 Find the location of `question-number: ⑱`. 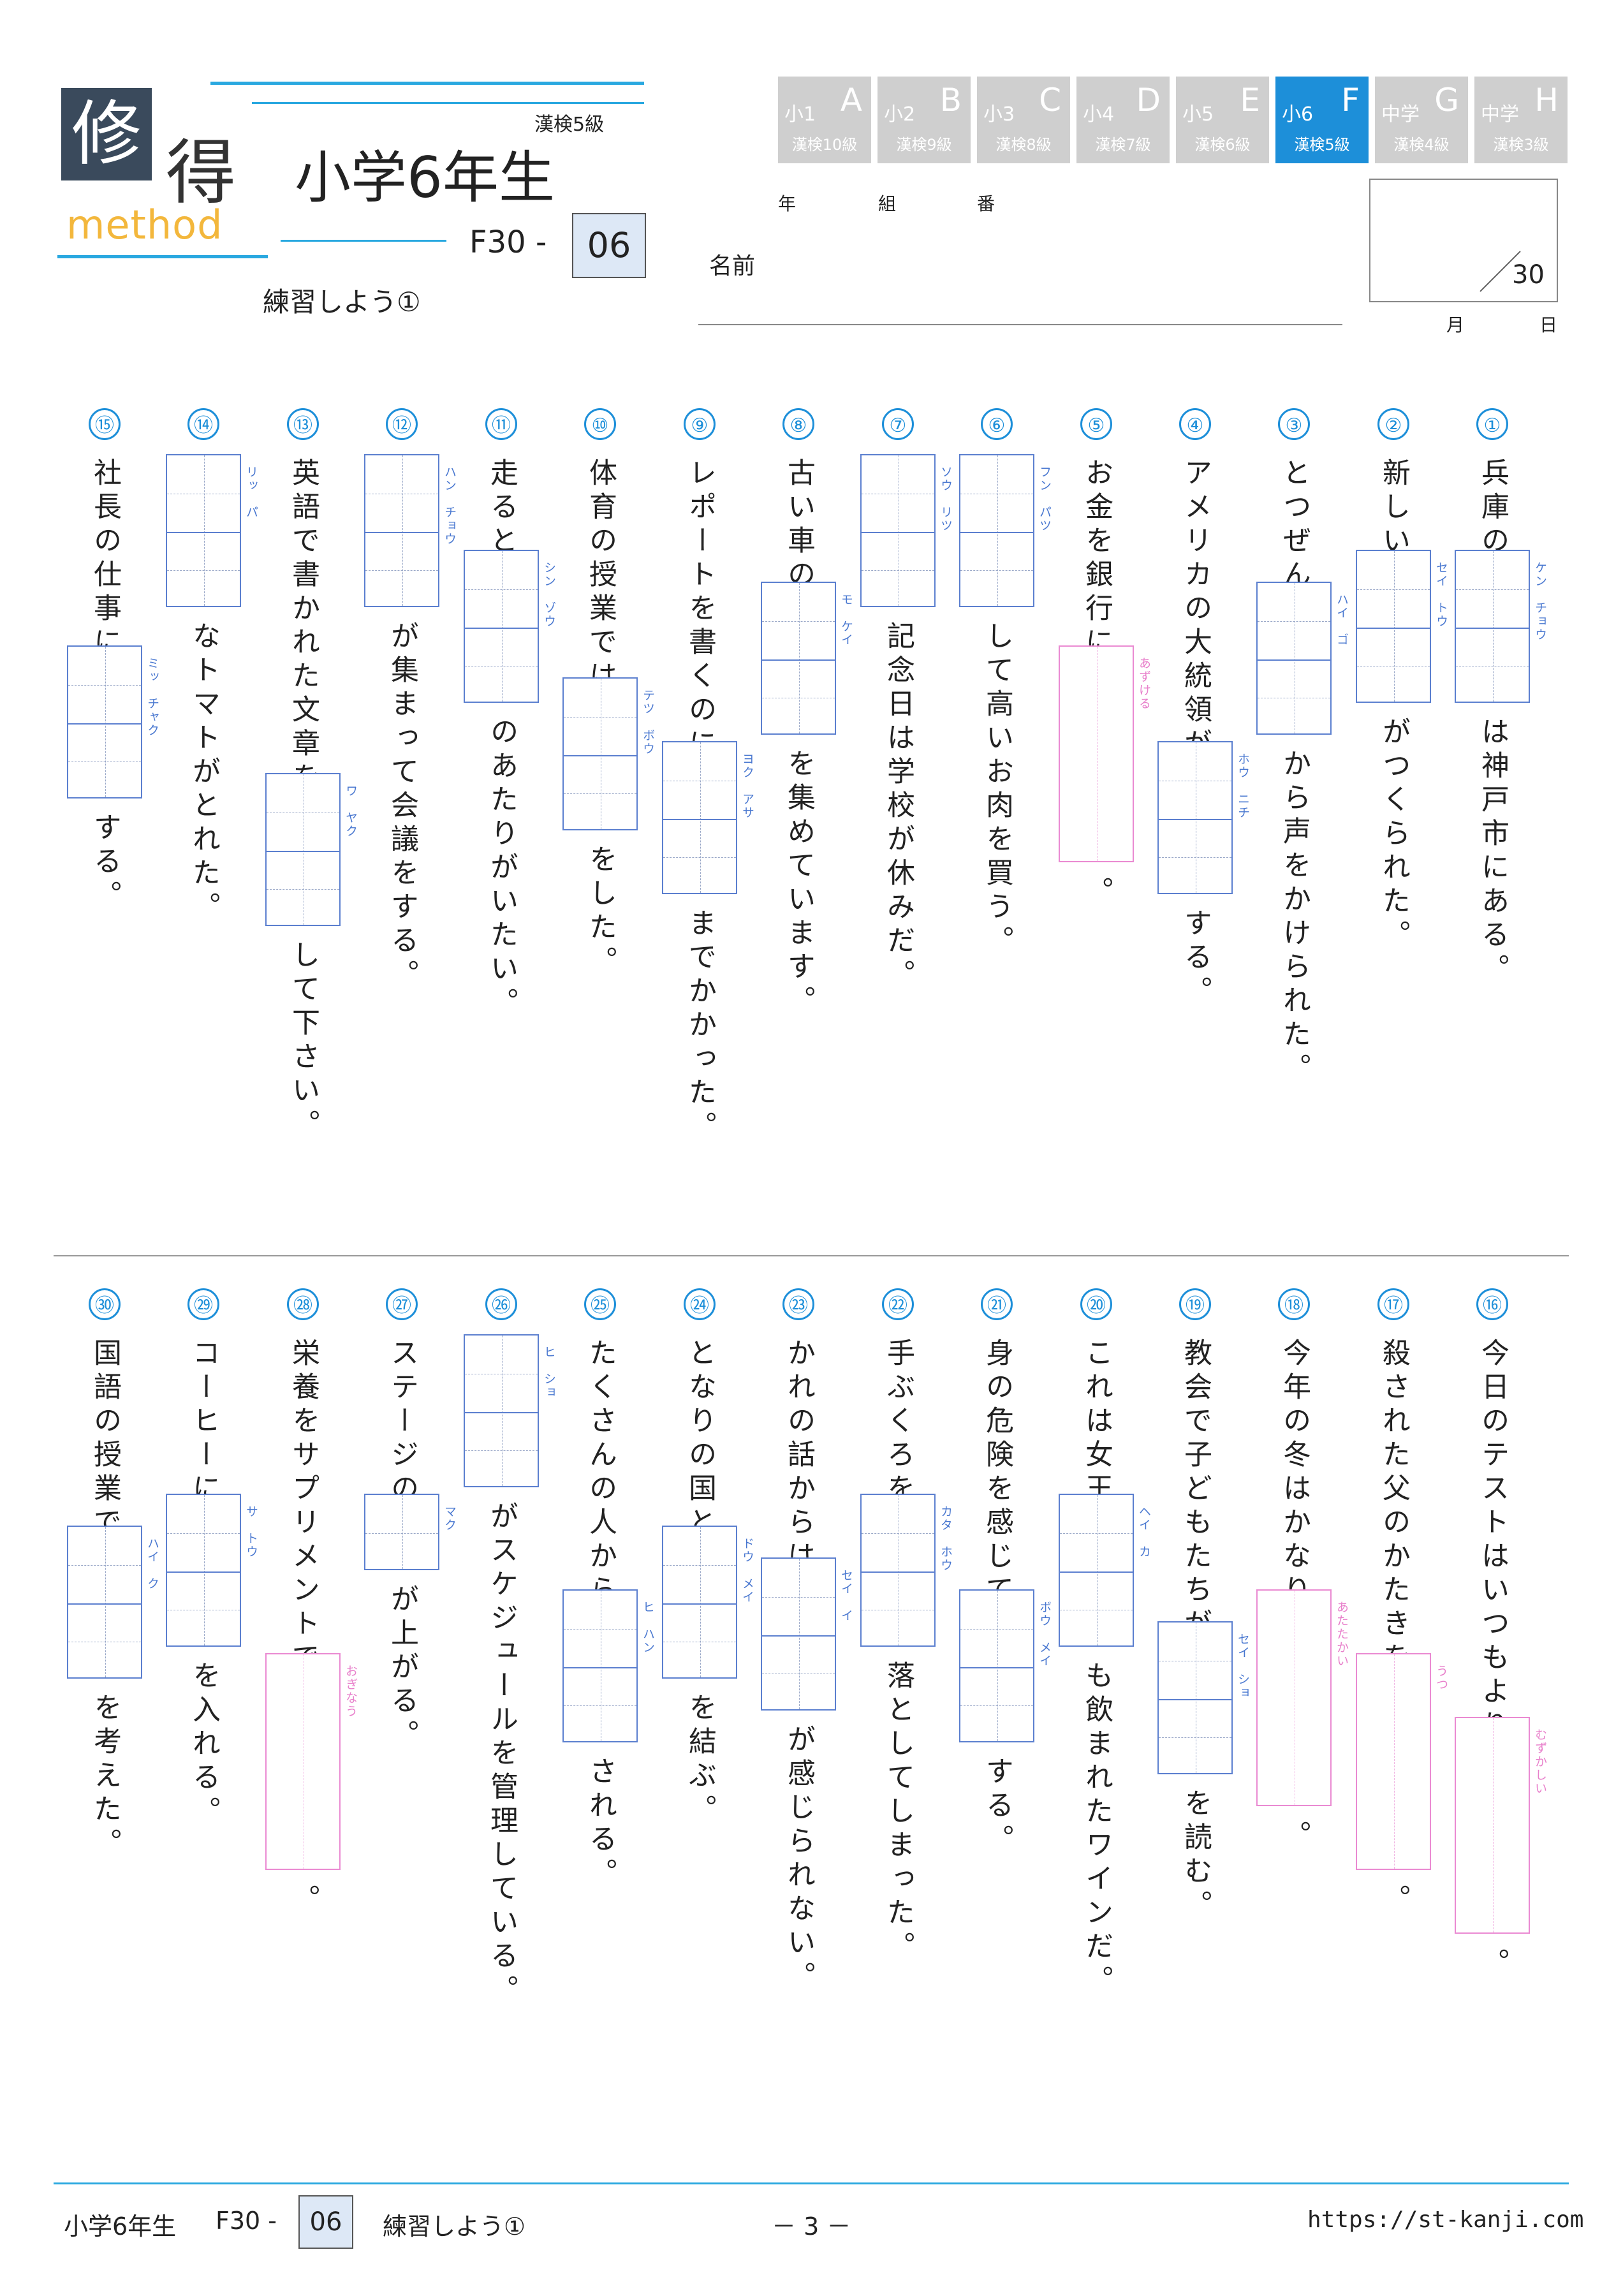

question-number: ⑱ is located at coordinates (1294, 1304).